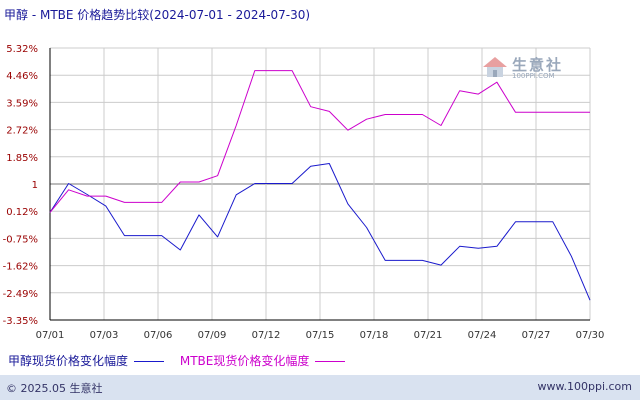 This screenshot has height=400, width=640. Describe the element at coordinates (330, 361) in the screenshot. I see `legend-swatch-mtbe` at that location.